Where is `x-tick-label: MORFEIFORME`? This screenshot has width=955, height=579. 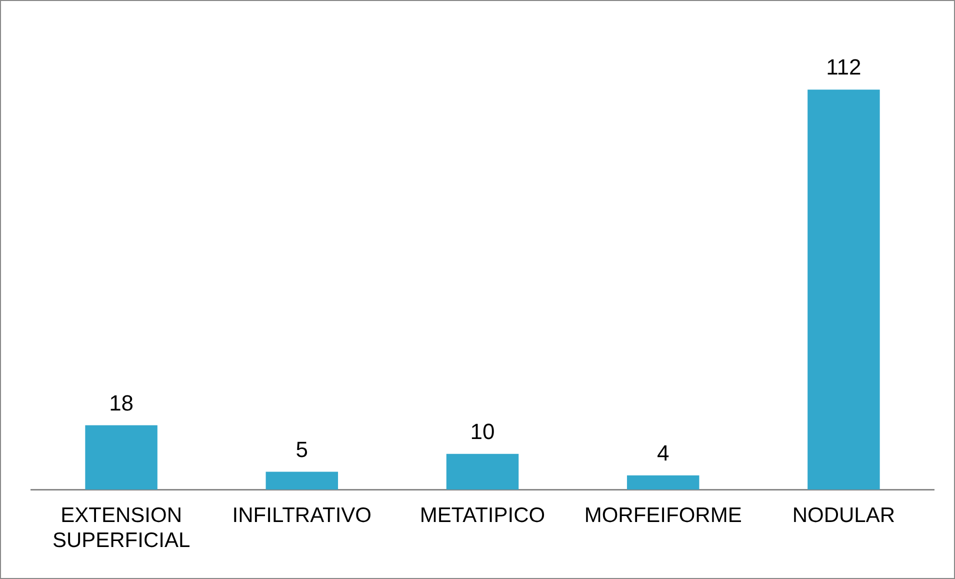
x-tick-label: MORFEIFORME is located at coordinates (663, 515).